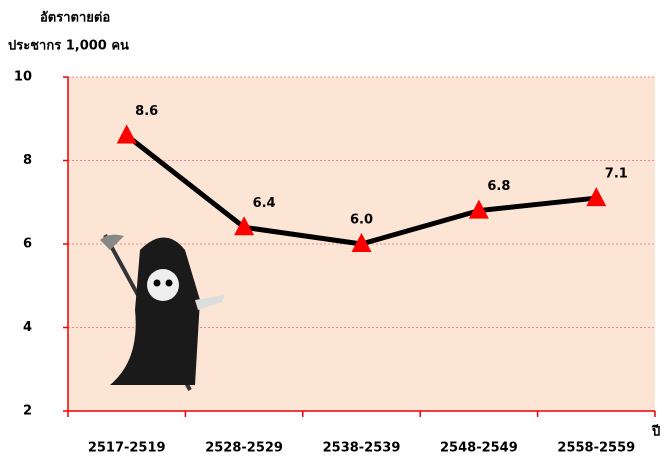 The height and width of the screenshot is (465, 664). I want to click on y-tick-label: 6, so click(27, 244).